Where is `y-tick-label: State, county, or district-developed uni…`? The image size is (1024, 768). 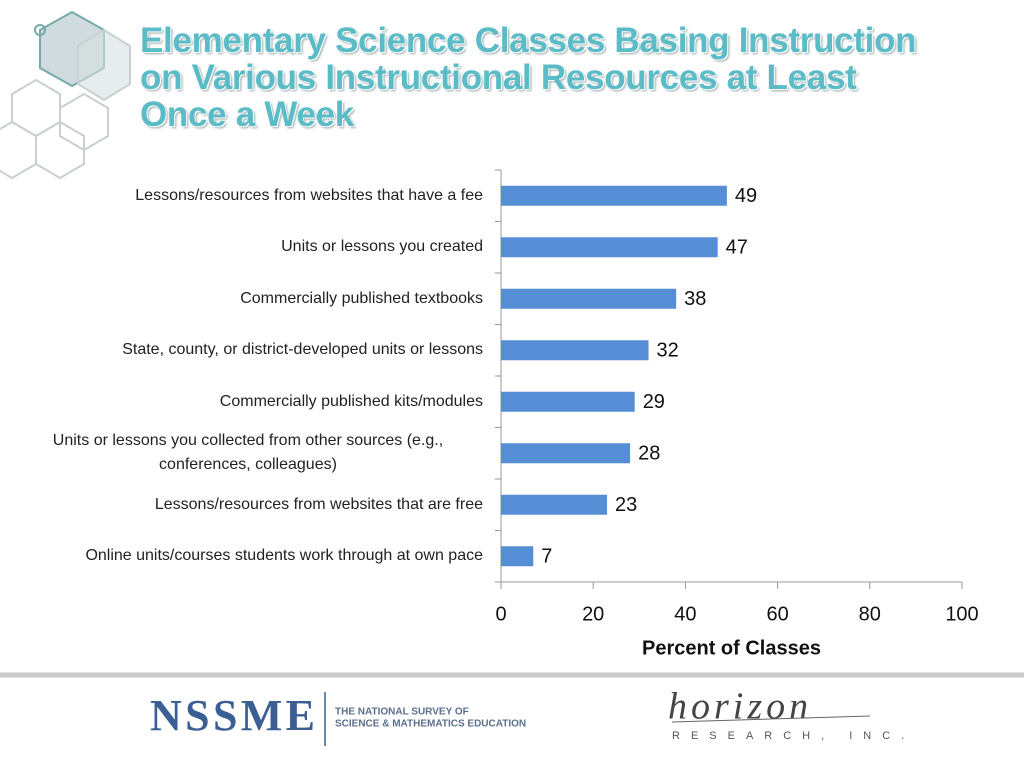
y-tick-label: State, county, or district-developed uni… is located at coordinates (302, 350).